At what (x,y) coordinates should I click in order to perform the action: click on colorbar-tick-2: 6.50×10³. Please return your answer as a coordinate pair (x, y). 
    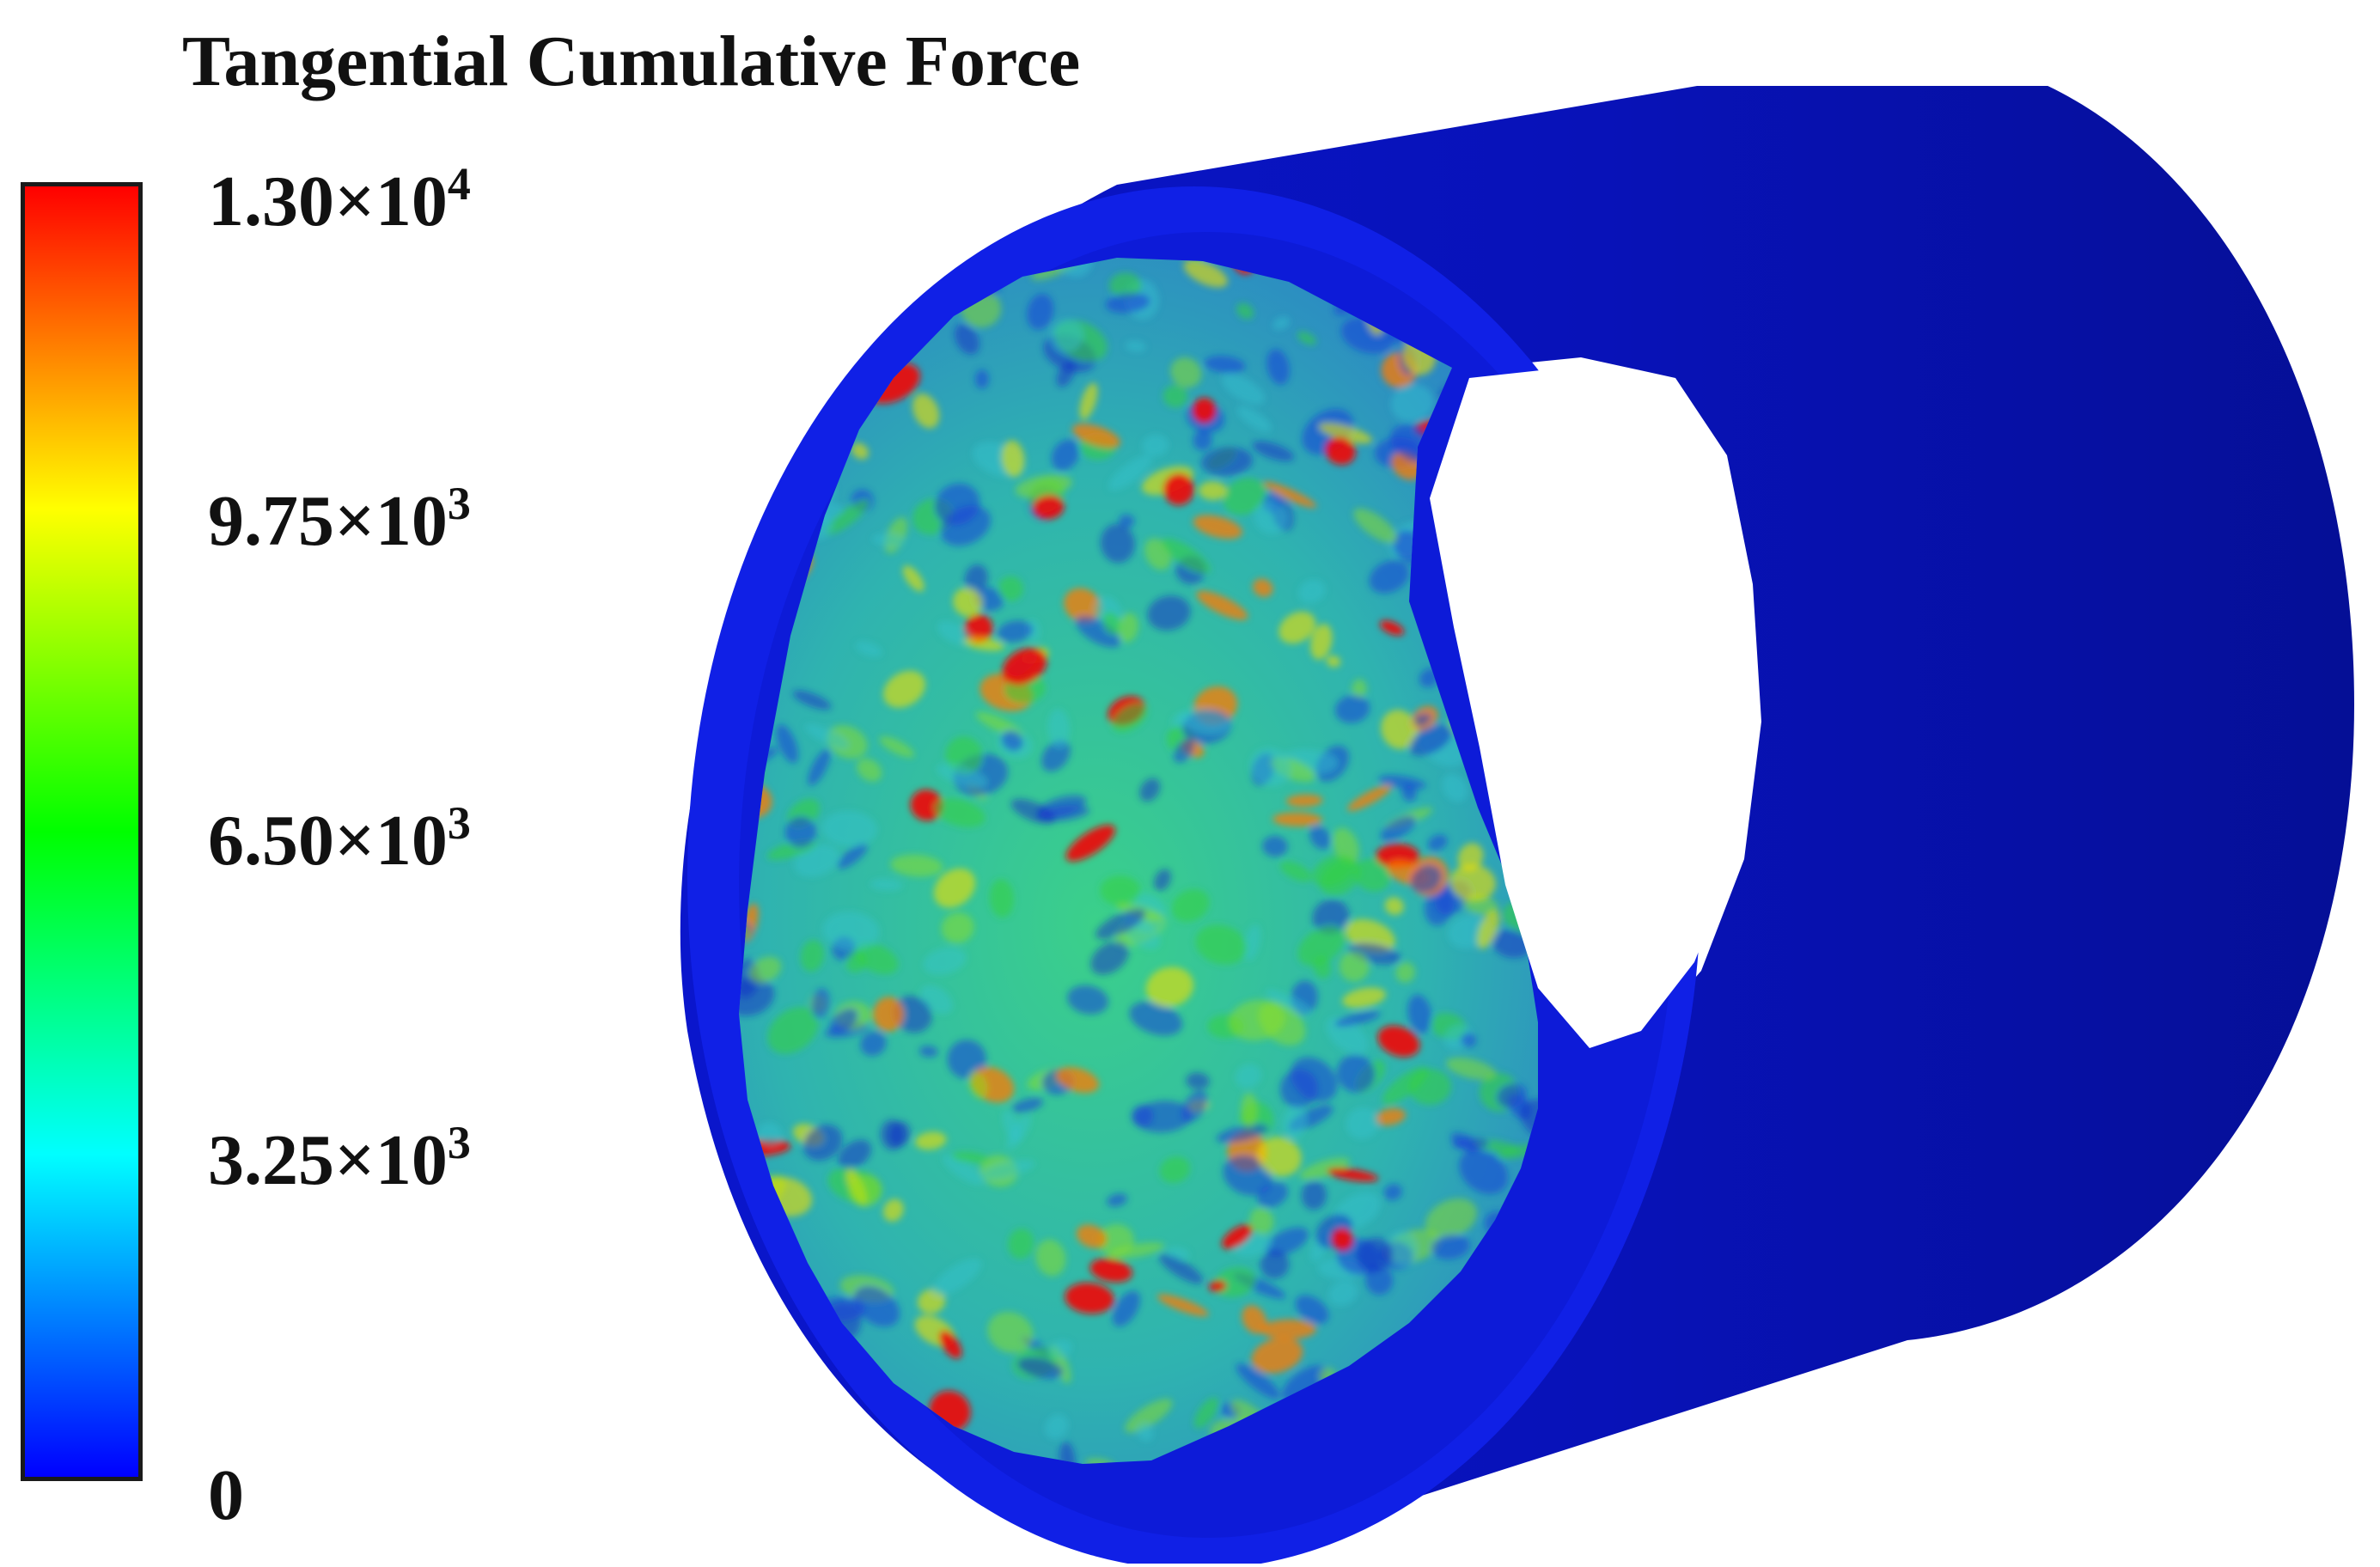
    Looking at the image, I should click on (340, 839).